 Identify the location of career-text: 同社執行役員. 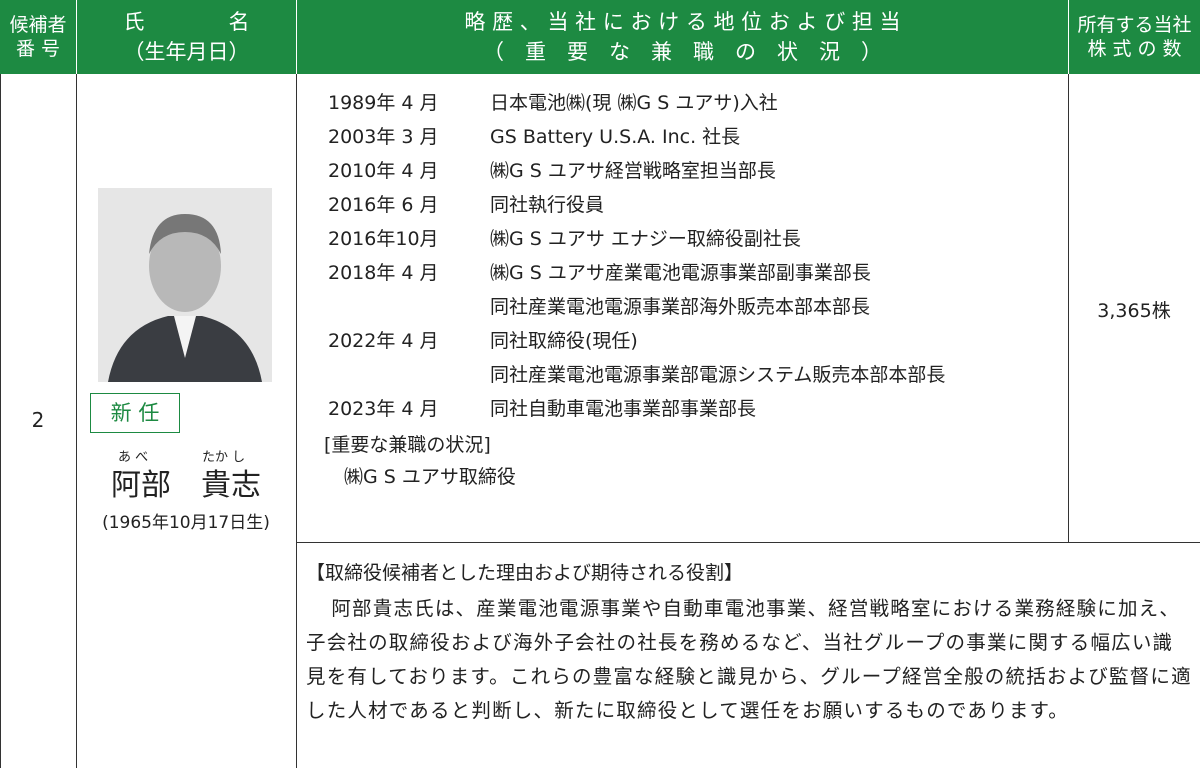
(547, 205).